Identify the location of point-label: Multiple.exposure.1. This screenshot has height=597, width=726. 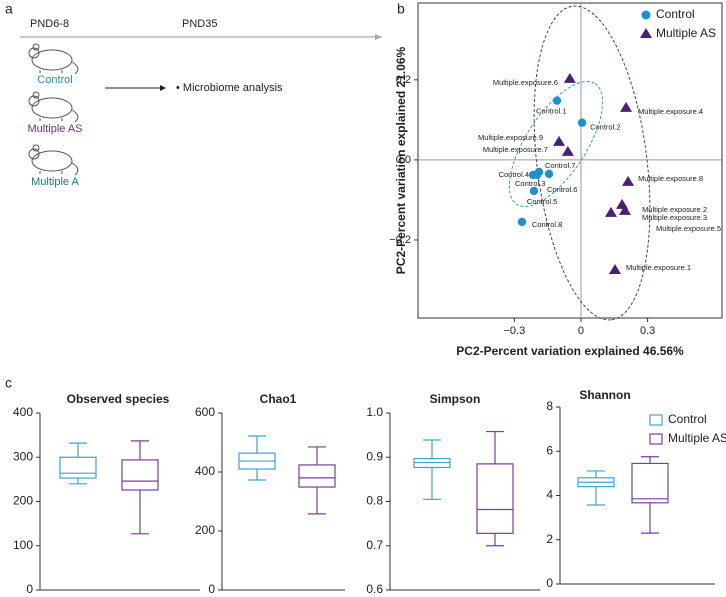
(658, 267).